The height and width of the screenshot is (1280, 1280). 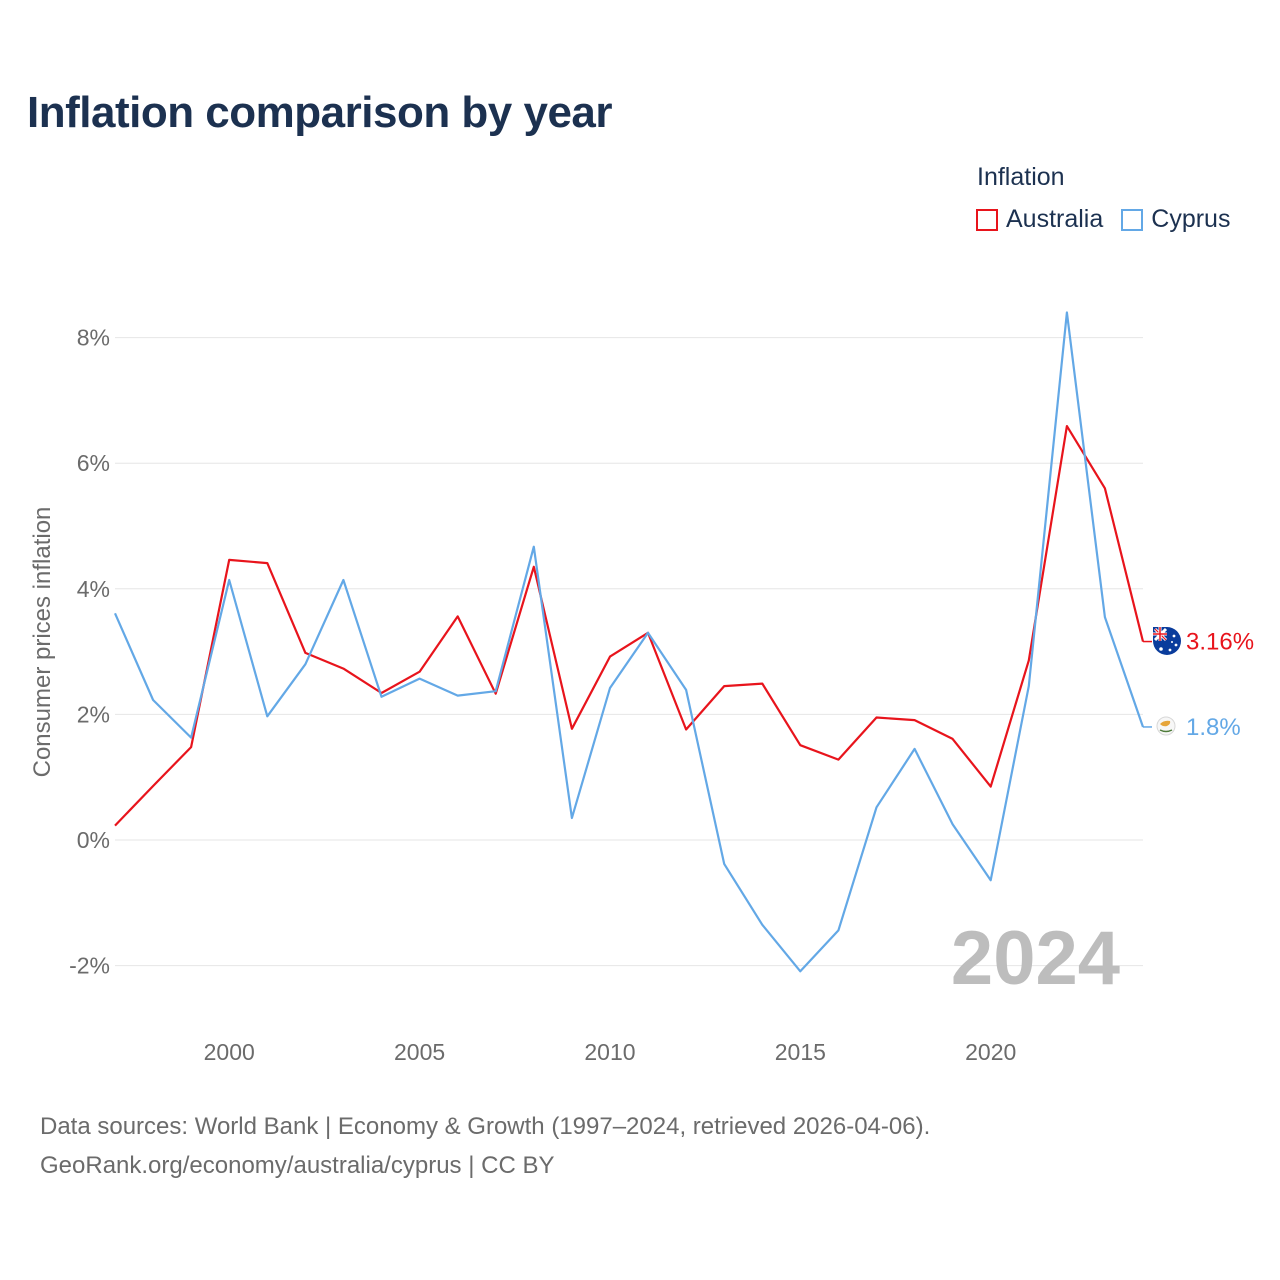 What do you see at coordinates (320, 112) in the screenshot?
I see `chart-title: Inflation comparison by year` at bounding box center [320, 112].